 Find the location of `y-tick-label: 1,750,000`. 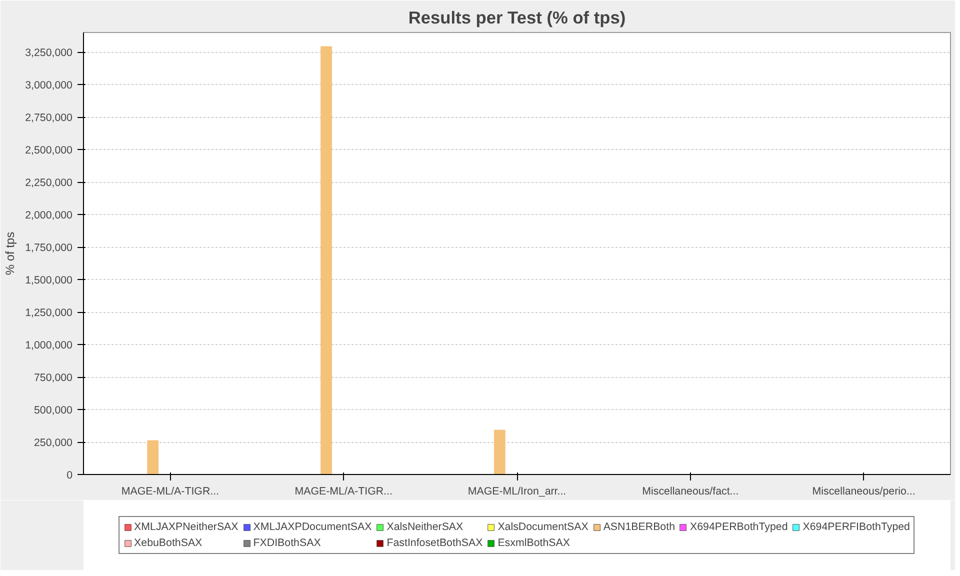

y-tick-label: 1,750,000 is located at coordinates (49, 248).